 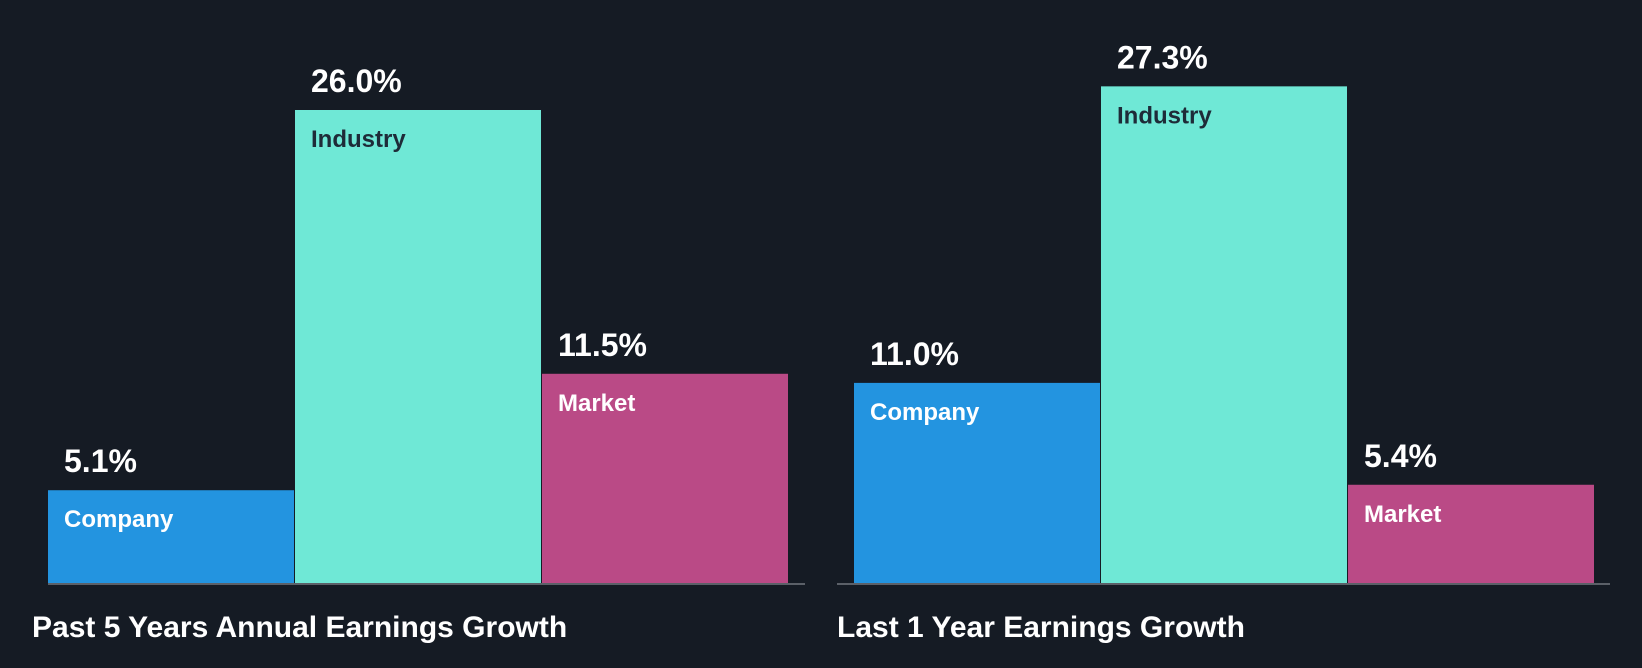 What do you see at coordinates (356, 81) in the screenshot?
I see `value-label-industry: 26.0%` at bounding box center [356, 81].